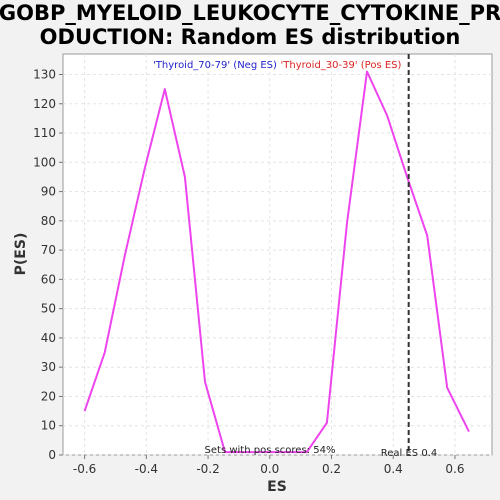 Image resolution: width=500 pixels, height=500 pixels. What do you see at coordinates (48, 309) in the screenshot?
I see `y-tick-label: 50` at bounding box center [48, 309].